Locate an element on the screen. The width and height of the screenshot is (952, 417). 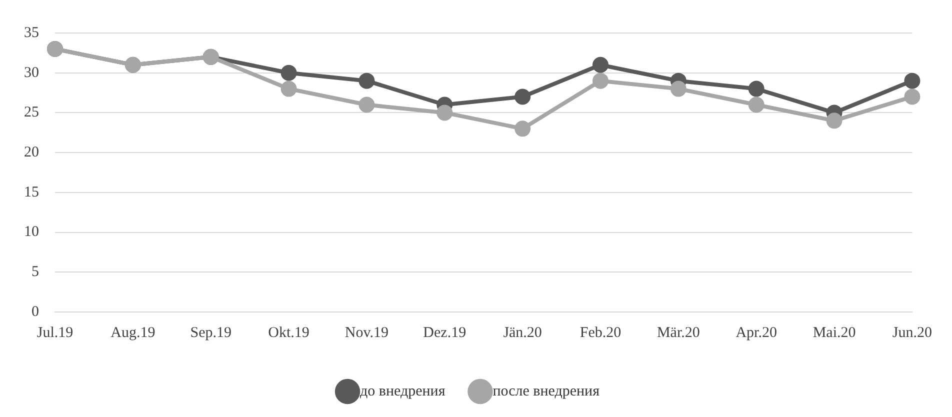
x-tick-label: Okt.19 is located at coordinates (289, 332).